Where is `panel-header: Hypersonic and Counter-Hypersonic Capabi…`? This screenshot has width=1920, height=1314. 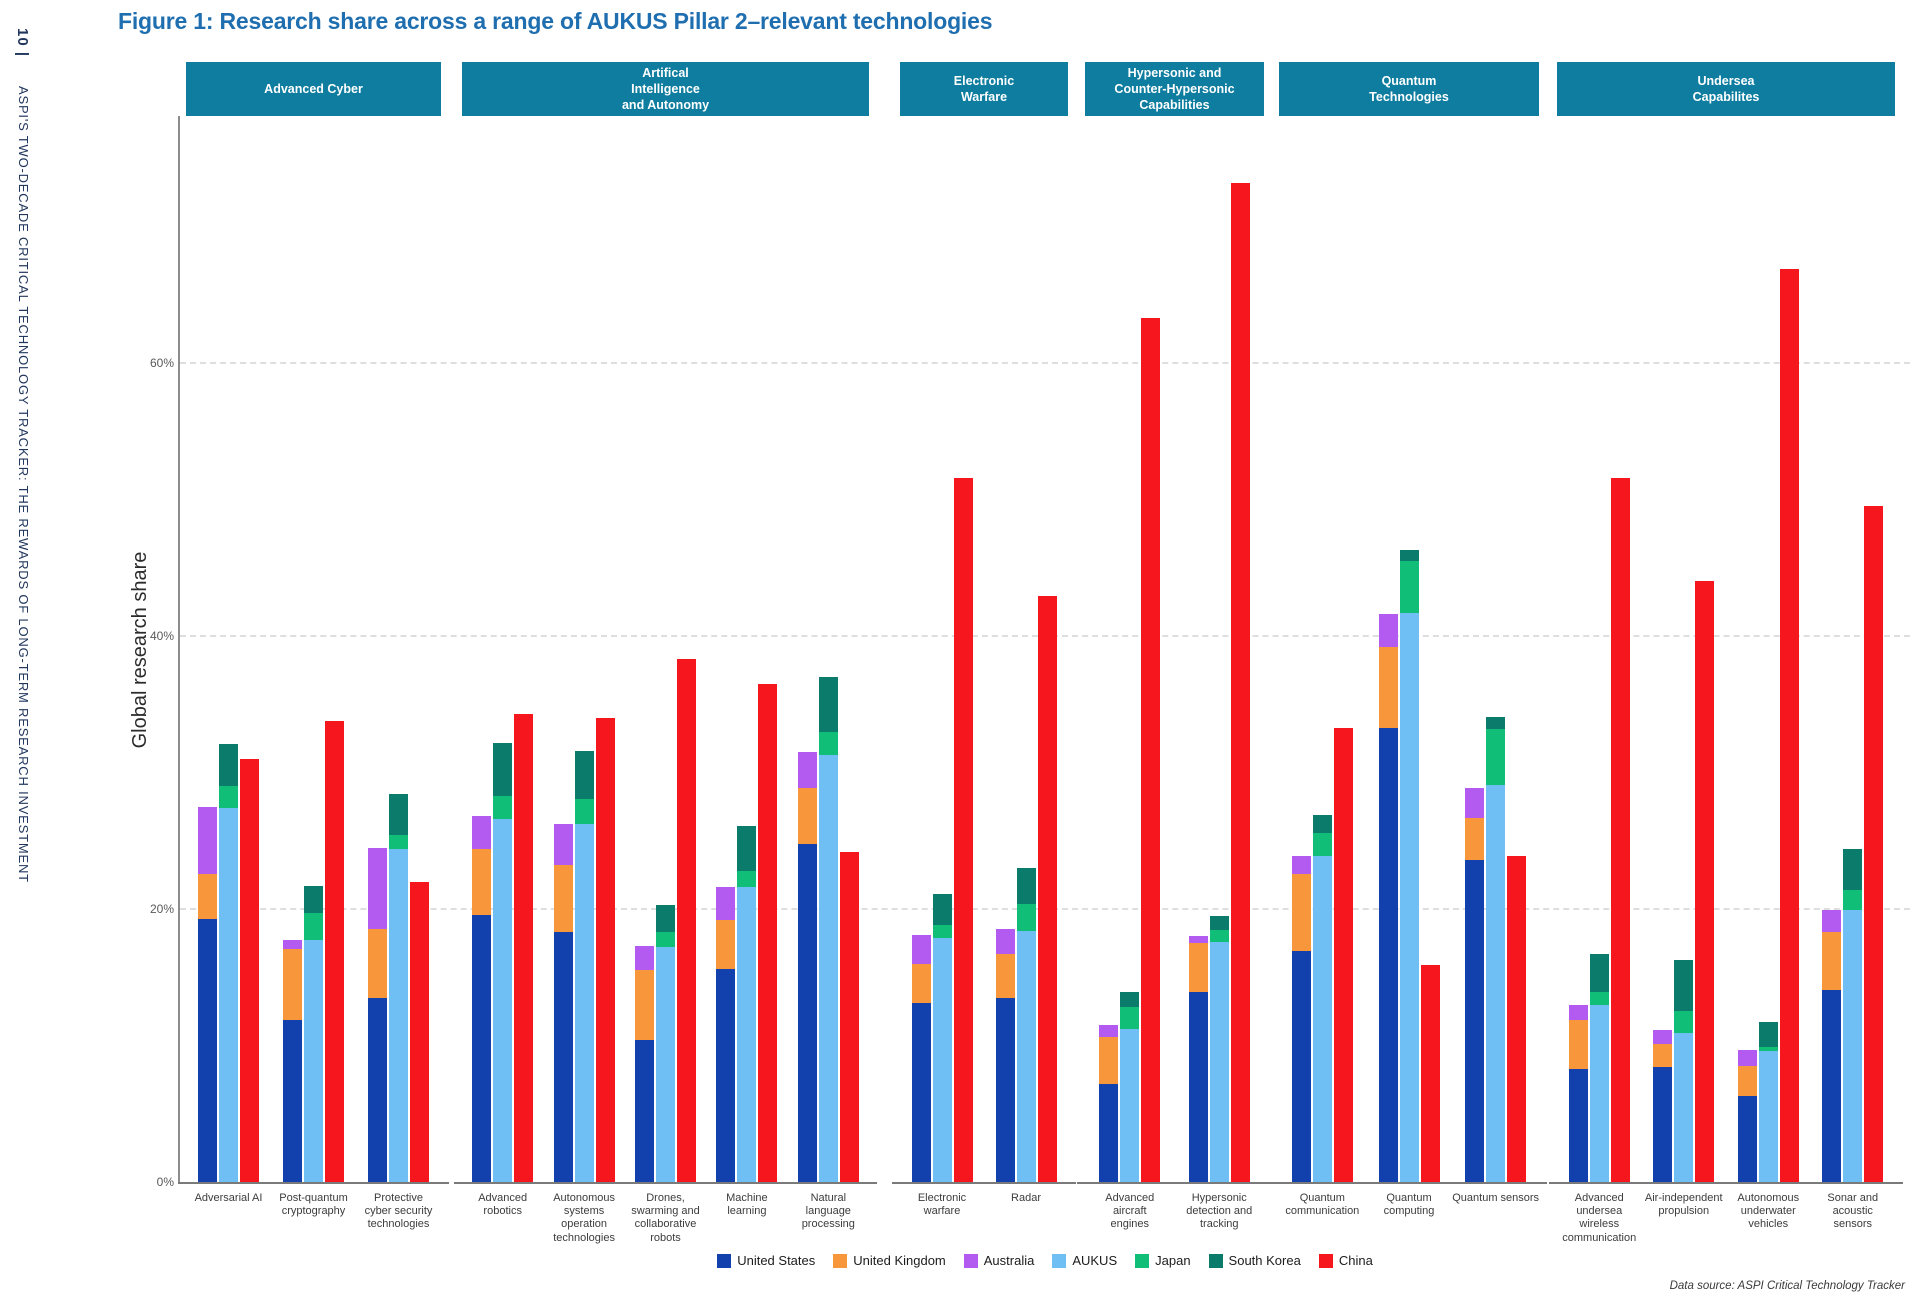
panel-header: Hypersonic and Counter-Hypersonic Capabi… is located at coordinates (1174, 89).